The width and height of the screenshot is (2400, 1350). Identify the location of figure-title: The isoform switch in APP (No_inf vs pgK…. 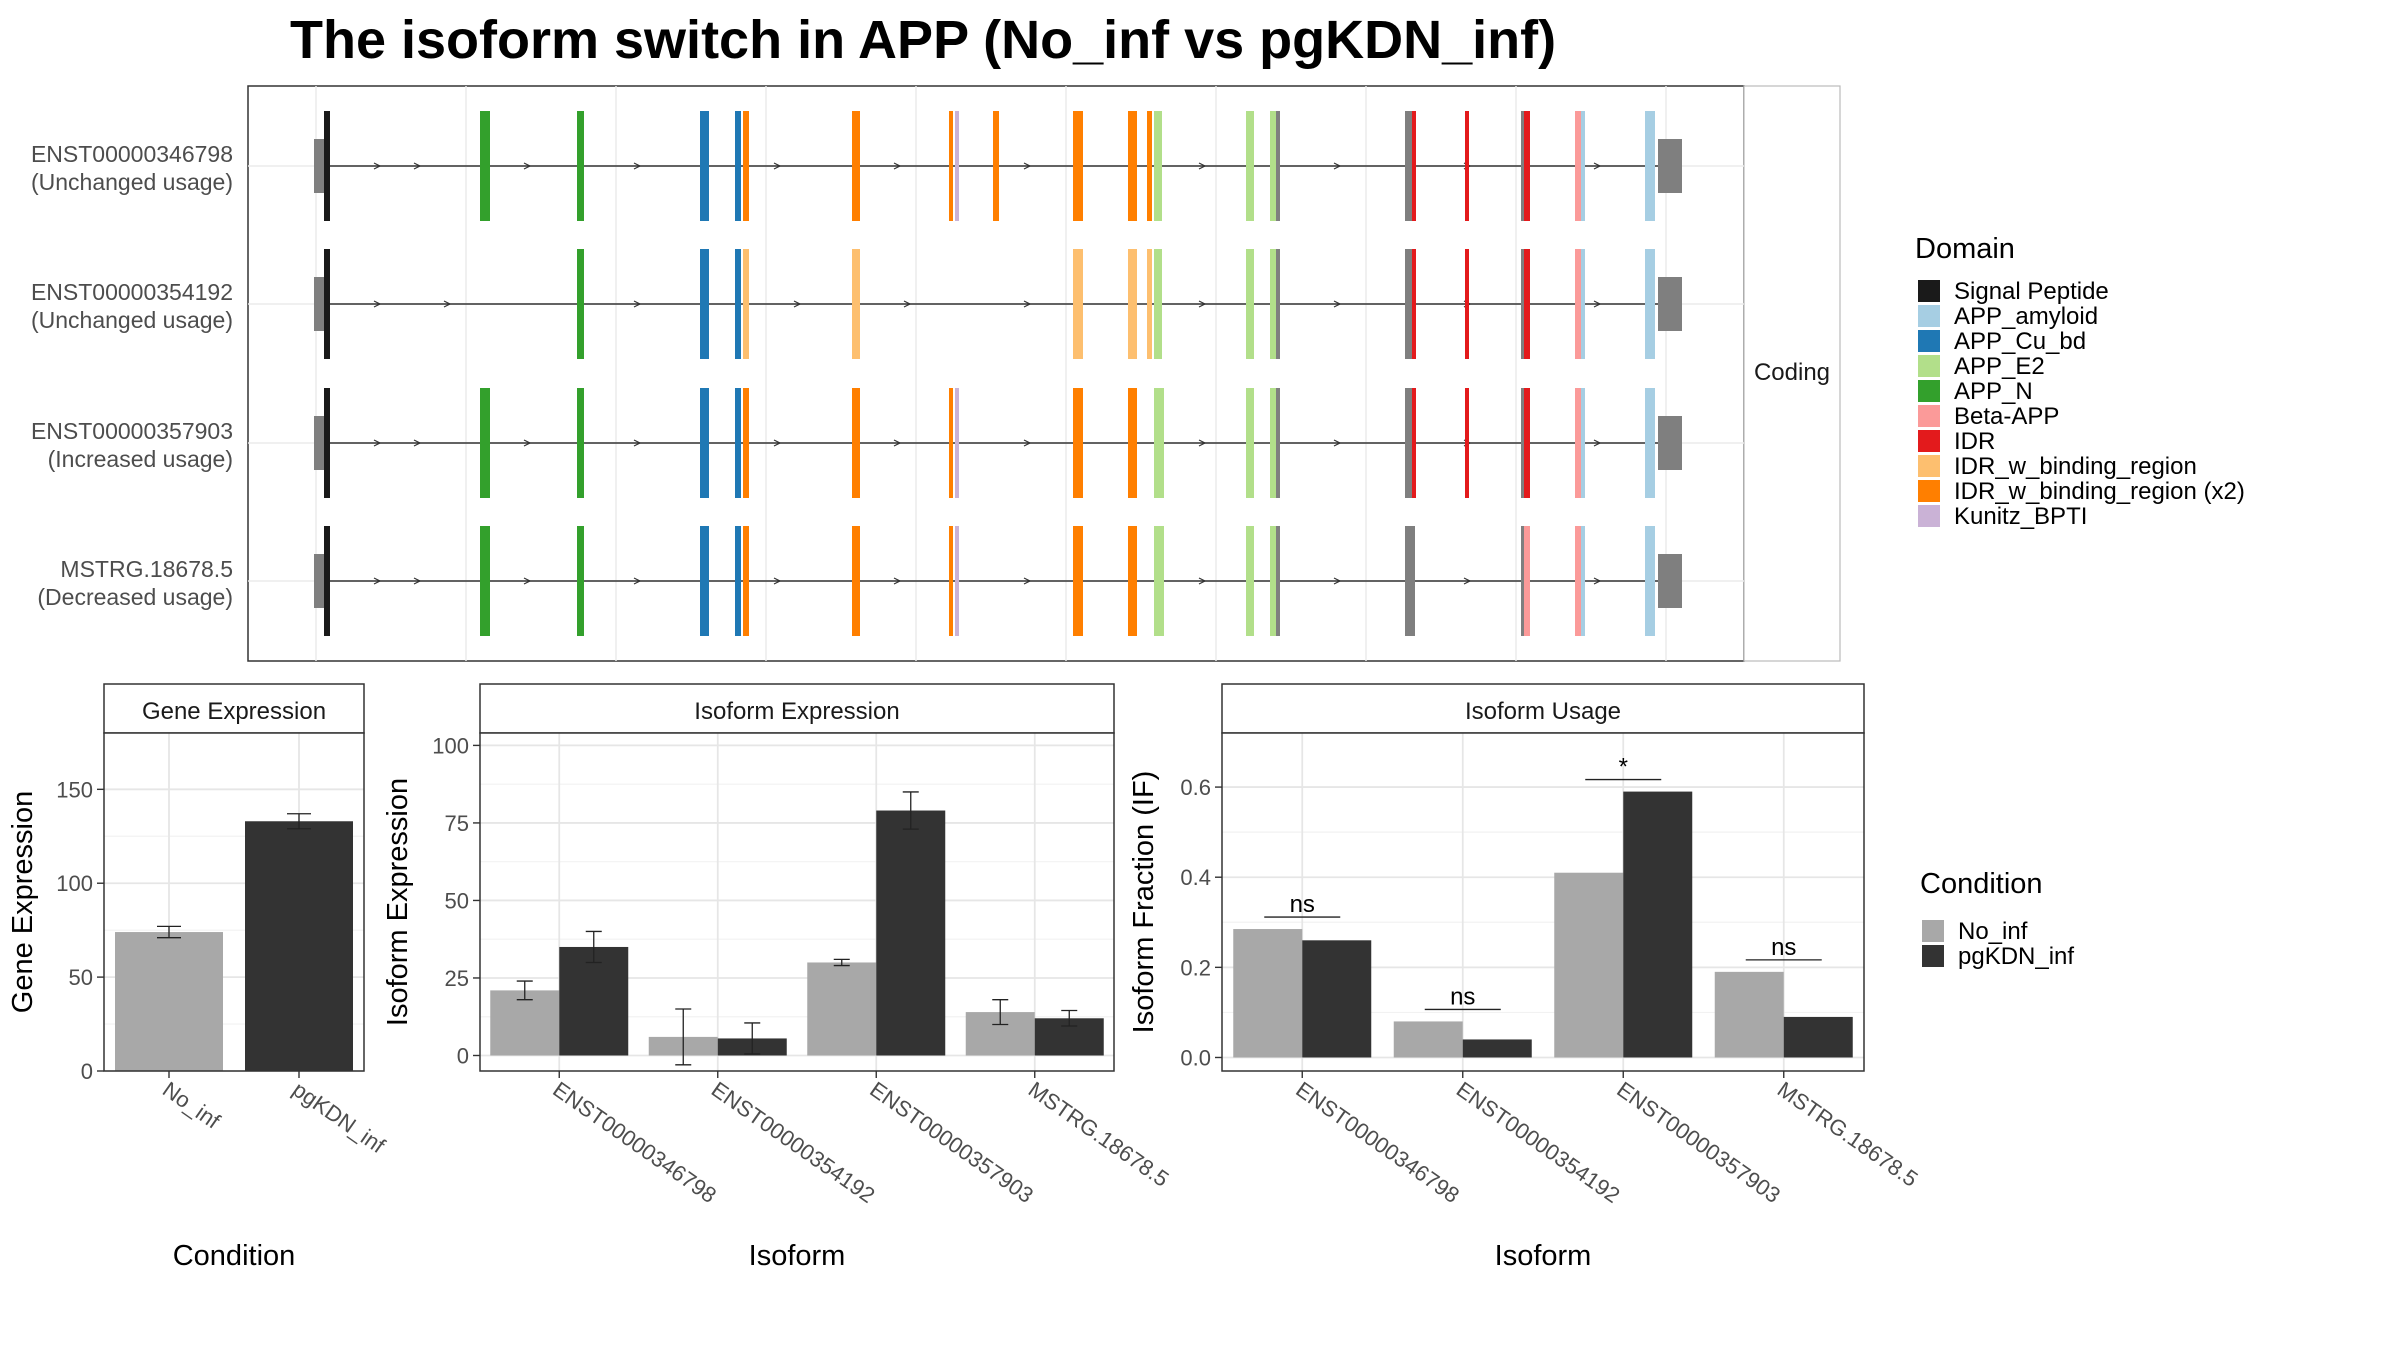
(923, 40).